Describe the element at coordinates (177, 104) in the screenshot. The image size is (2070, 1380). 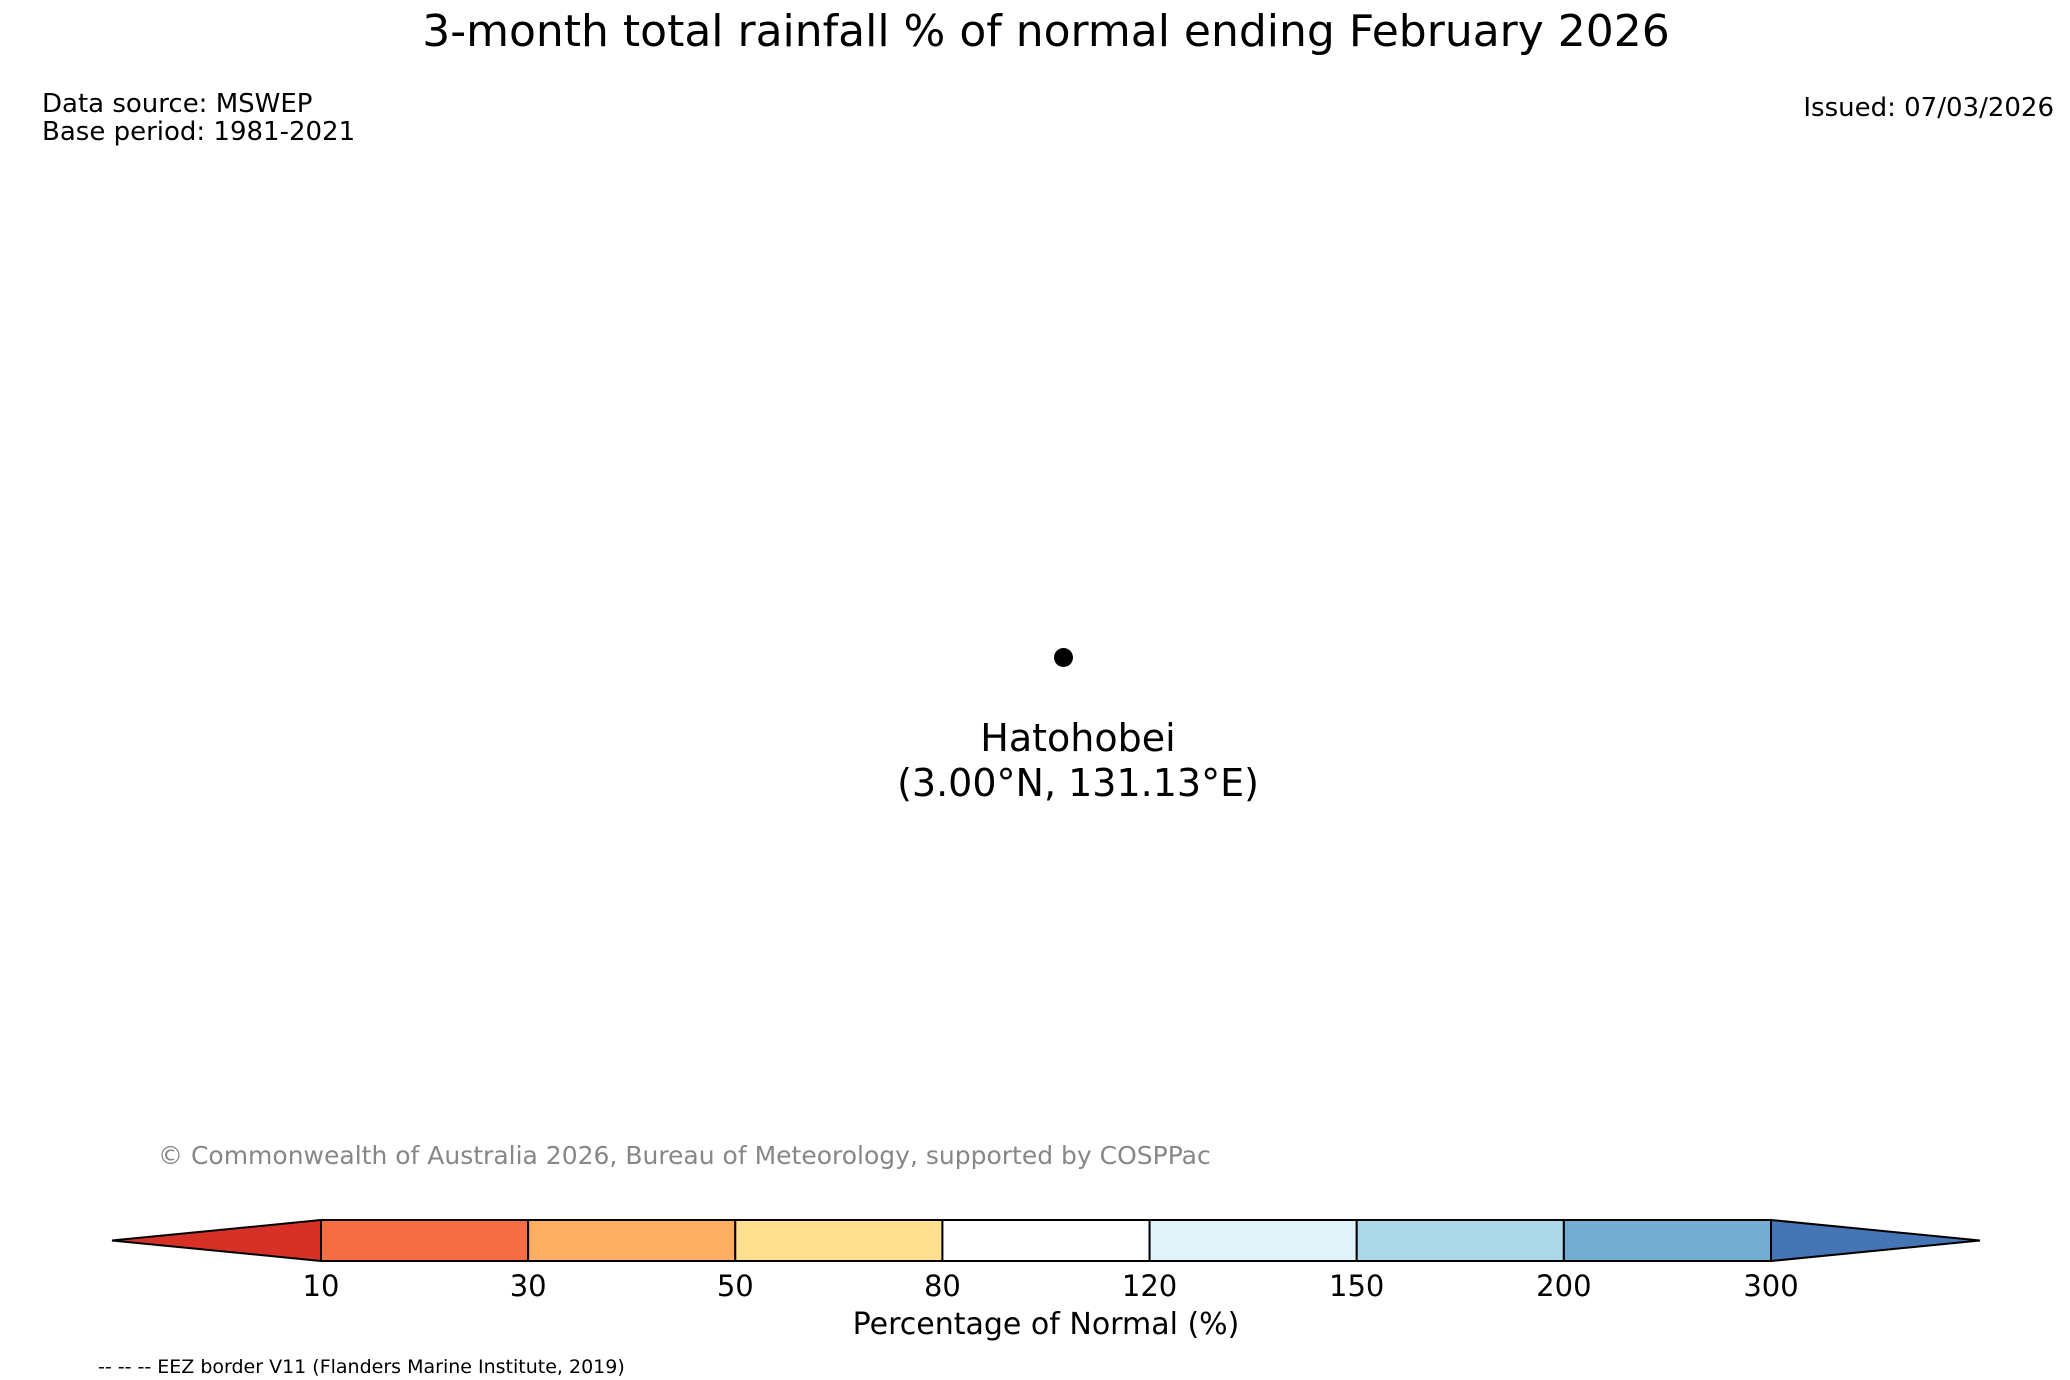
I see `data-source-label: Data source: MSWEP` at that location.